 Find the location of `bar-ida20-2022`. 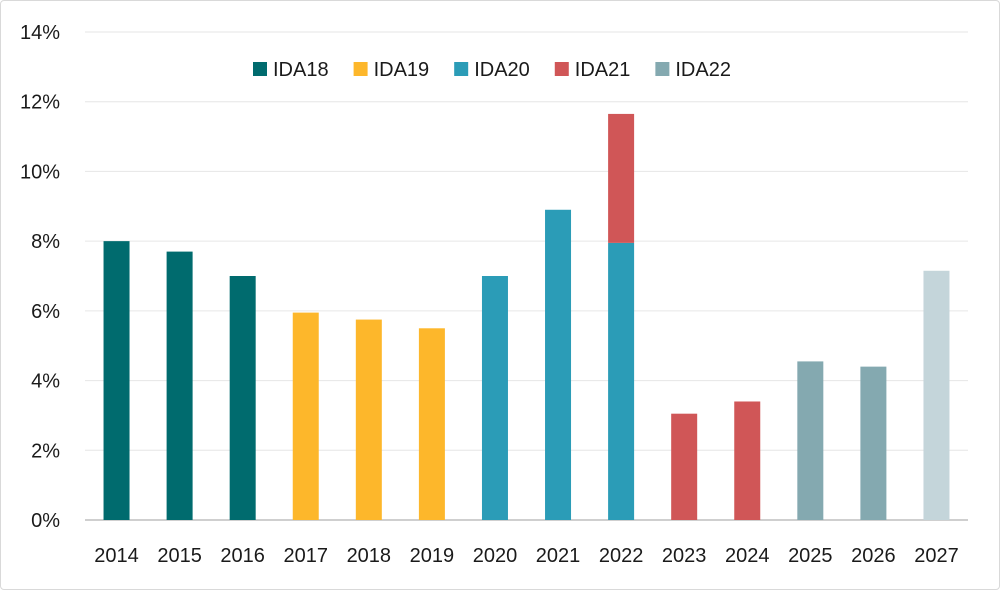

bar-ida20-2022 is located at coordinates (621, 381).